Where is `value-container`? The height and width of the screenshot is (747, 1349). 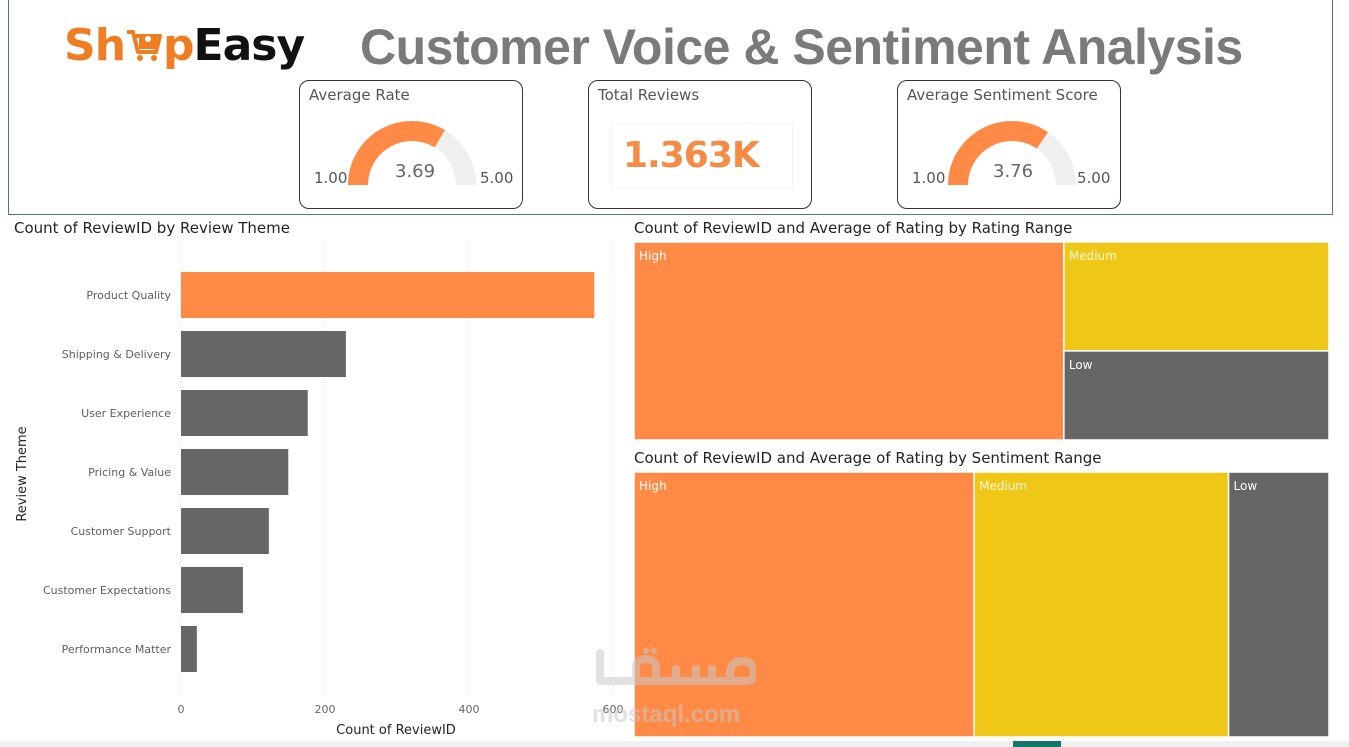
value-container is located at coordinates (702, 156).